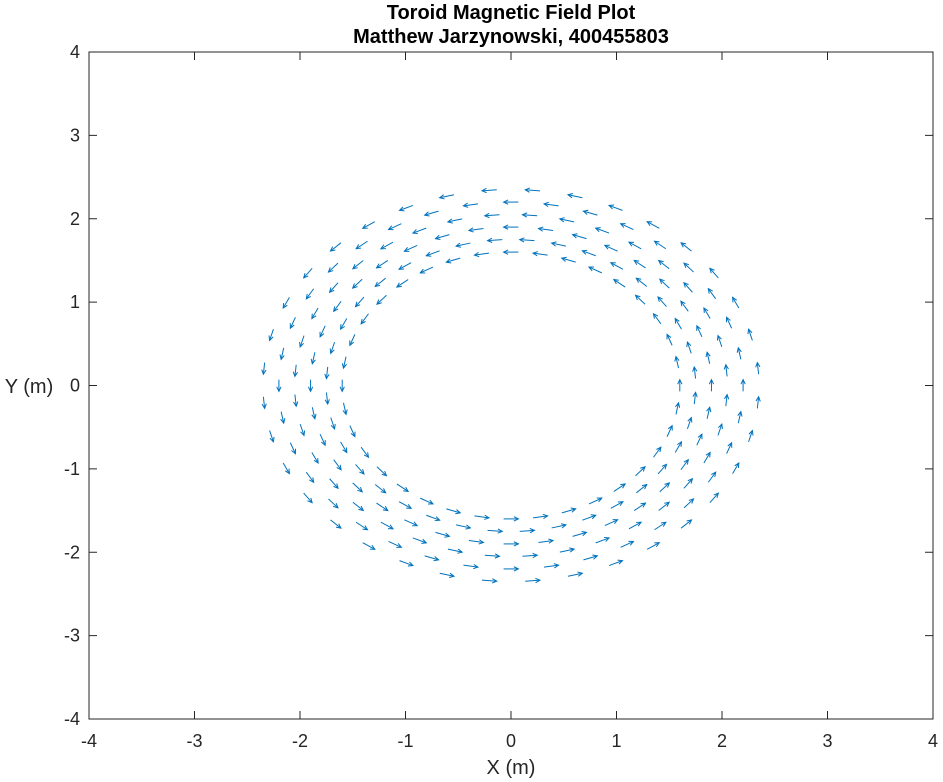 The height and width of the screenshot is (782, 943). I want to click on y-tick-label: 3, so click(75, 135).